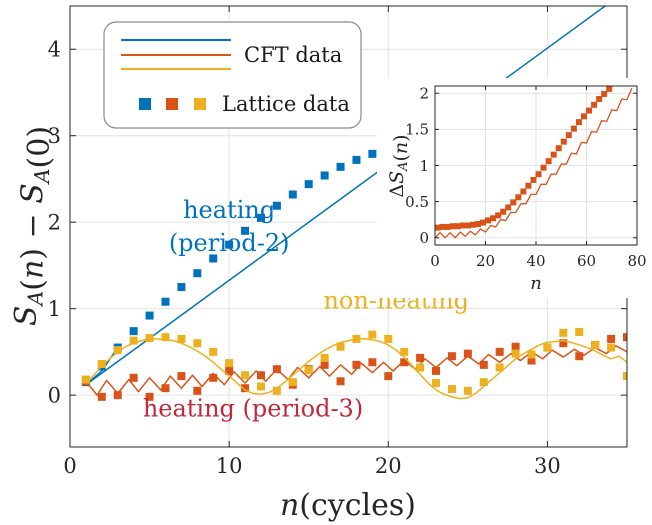 Image resolution: width=652 pixels, height=525 pixels. I want to click on annotation-label: heating (period-3), so click(253, 409).